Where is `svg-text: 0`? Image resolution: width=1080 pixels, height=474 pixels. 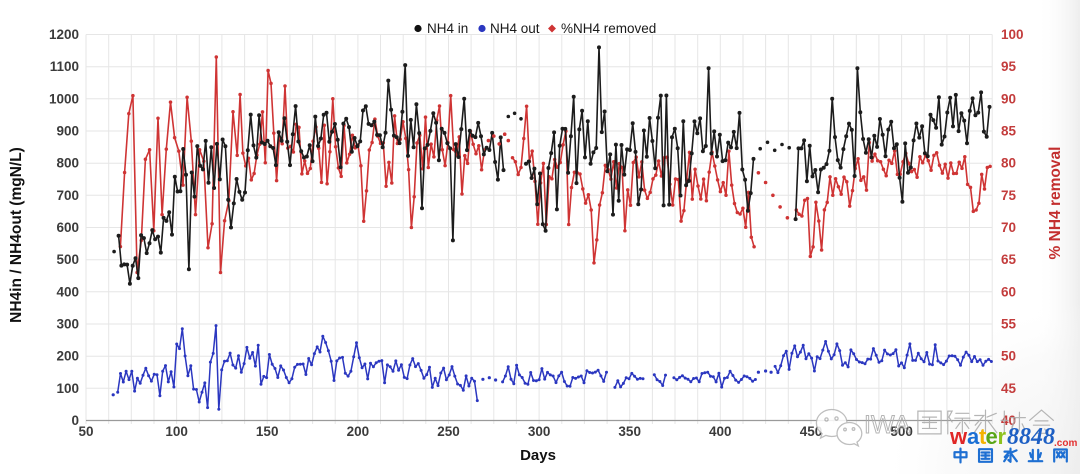
svg-text: 0 is located at coordinates (75, 420).